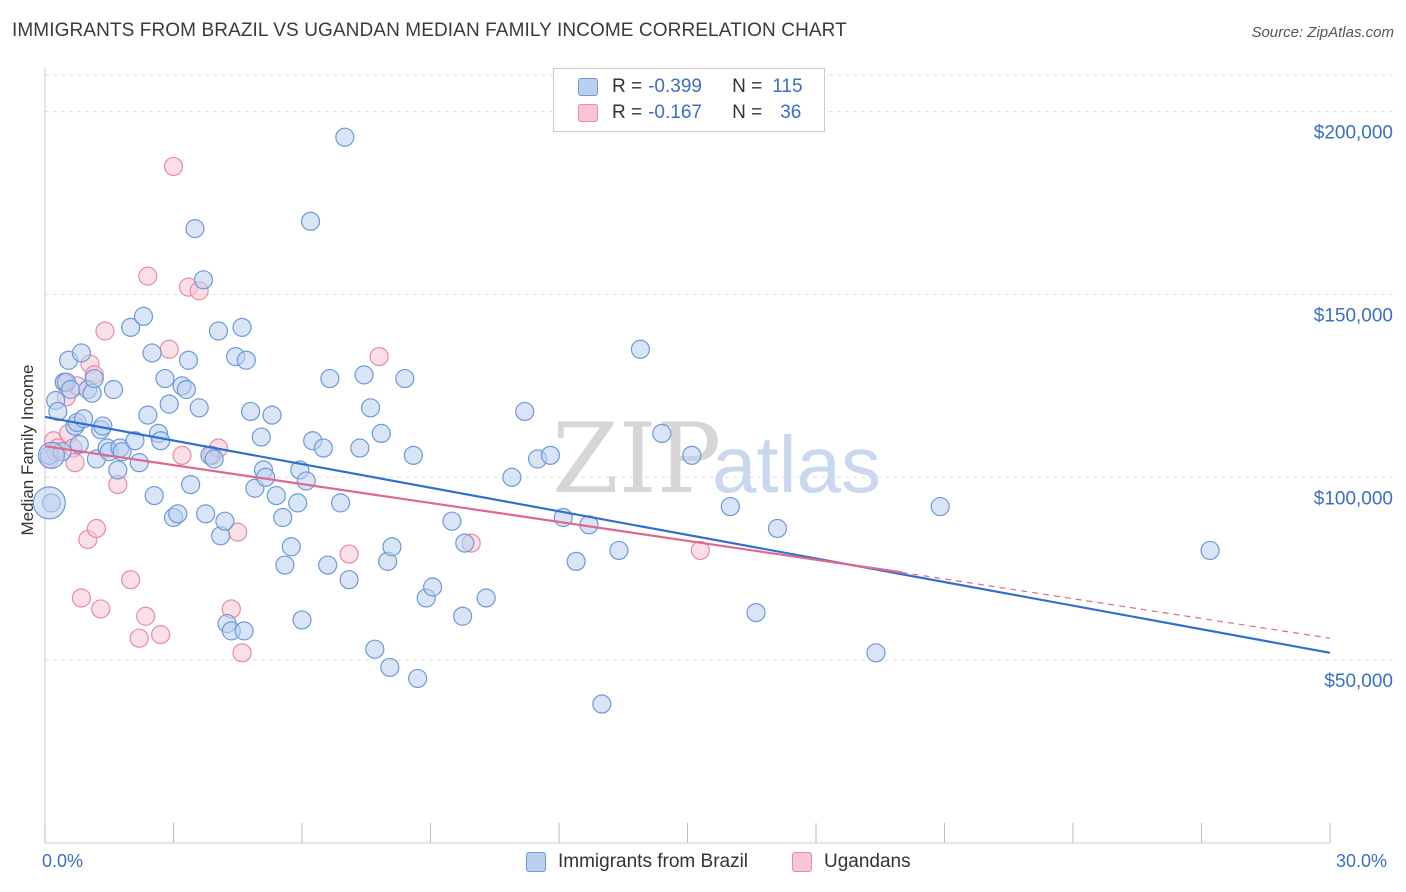 Image resolution: width=1406 pixels, height=892 pixels. Describe the element at coordinates (675, 112) in the screenshot. I see `legend-r-value: -0.167` at that location.